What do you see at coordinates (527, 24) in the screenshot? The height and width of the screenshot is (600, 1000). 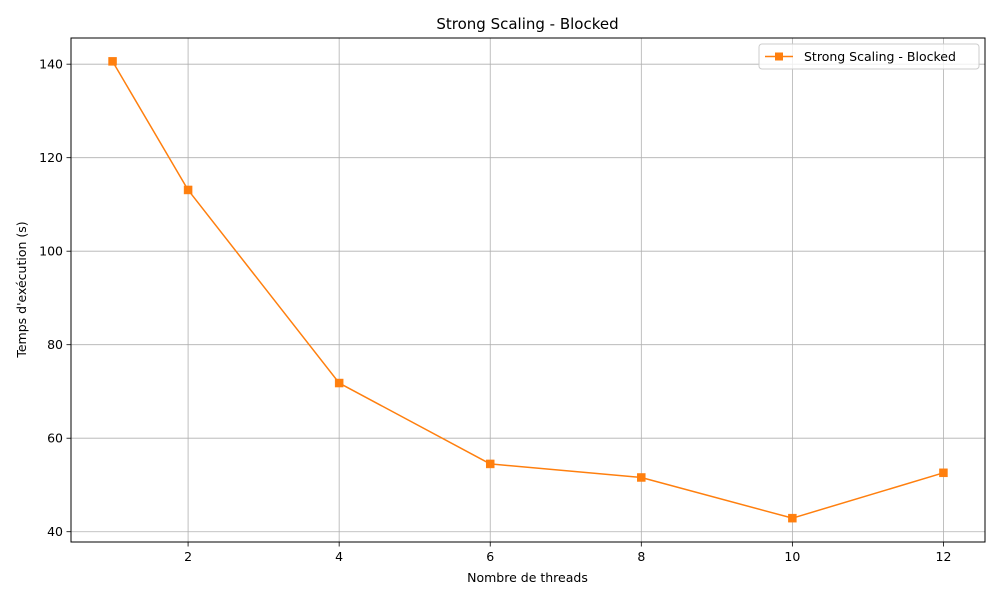 I see `chart-title: Strong Scaling - Blocked` at bounding box center [527, 24].